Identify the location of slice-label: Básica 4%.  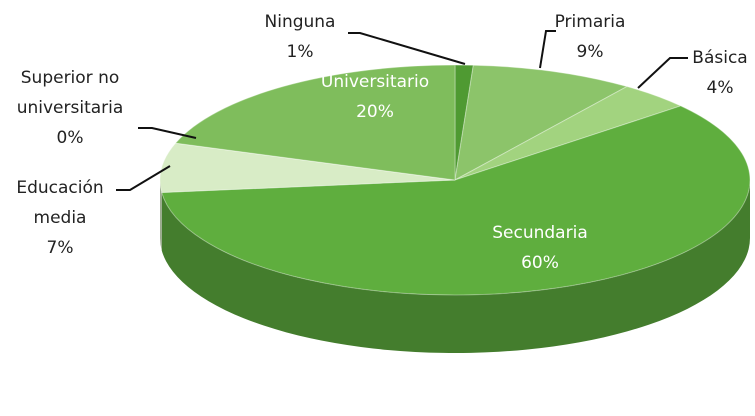
(717, 73).